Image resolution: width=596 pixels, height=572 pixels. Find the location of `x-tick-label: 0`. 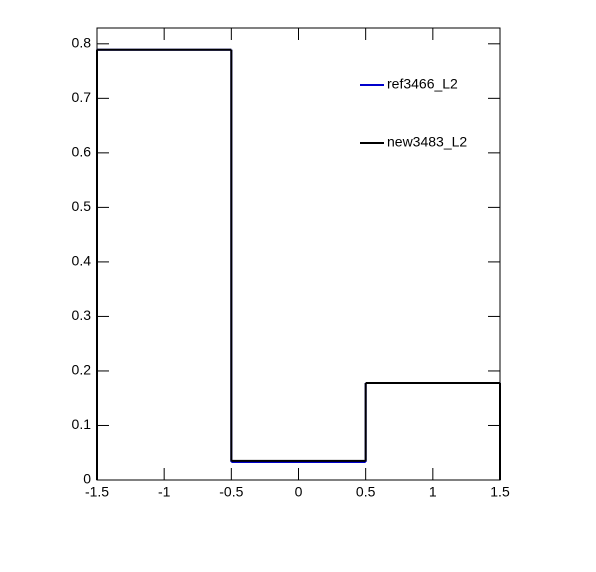

x-tick-label: 0 is located at coordinates (299, 492).